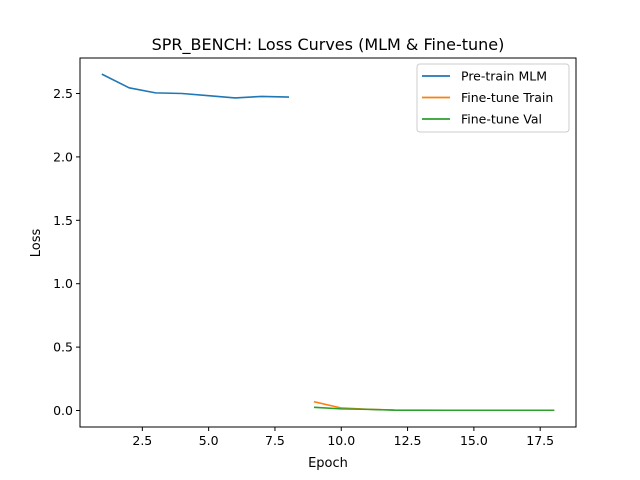 This screenshot has height=480, width=640. What do you see at coordinates (36, 243) in the screenshot?
I see `y-axis-label: Loss` at bounding box center [36, 243].